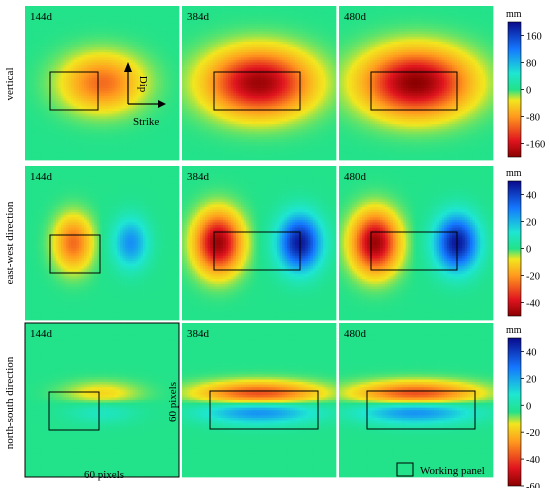 The image size is (550, 488). I want to click on colorbar: mm 160 80 0 -80 -160, so click(525, 83).